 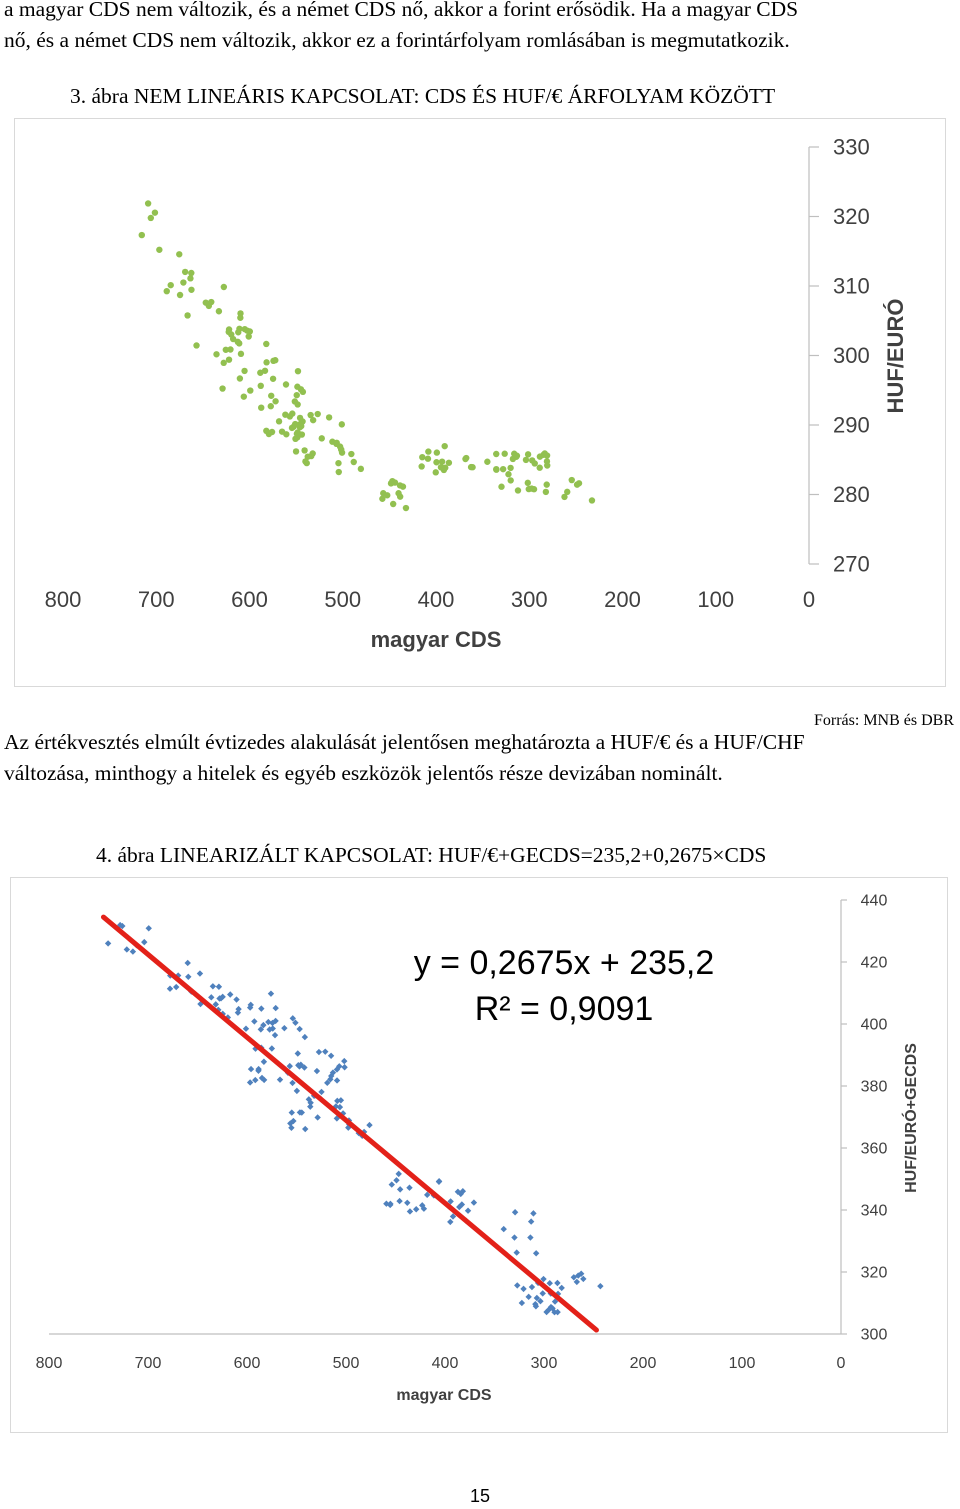 What do you see at coordinates (874, 1211) in the screenshot?
I see `y-tick-label: 340` at bounding box center [874, 1211].